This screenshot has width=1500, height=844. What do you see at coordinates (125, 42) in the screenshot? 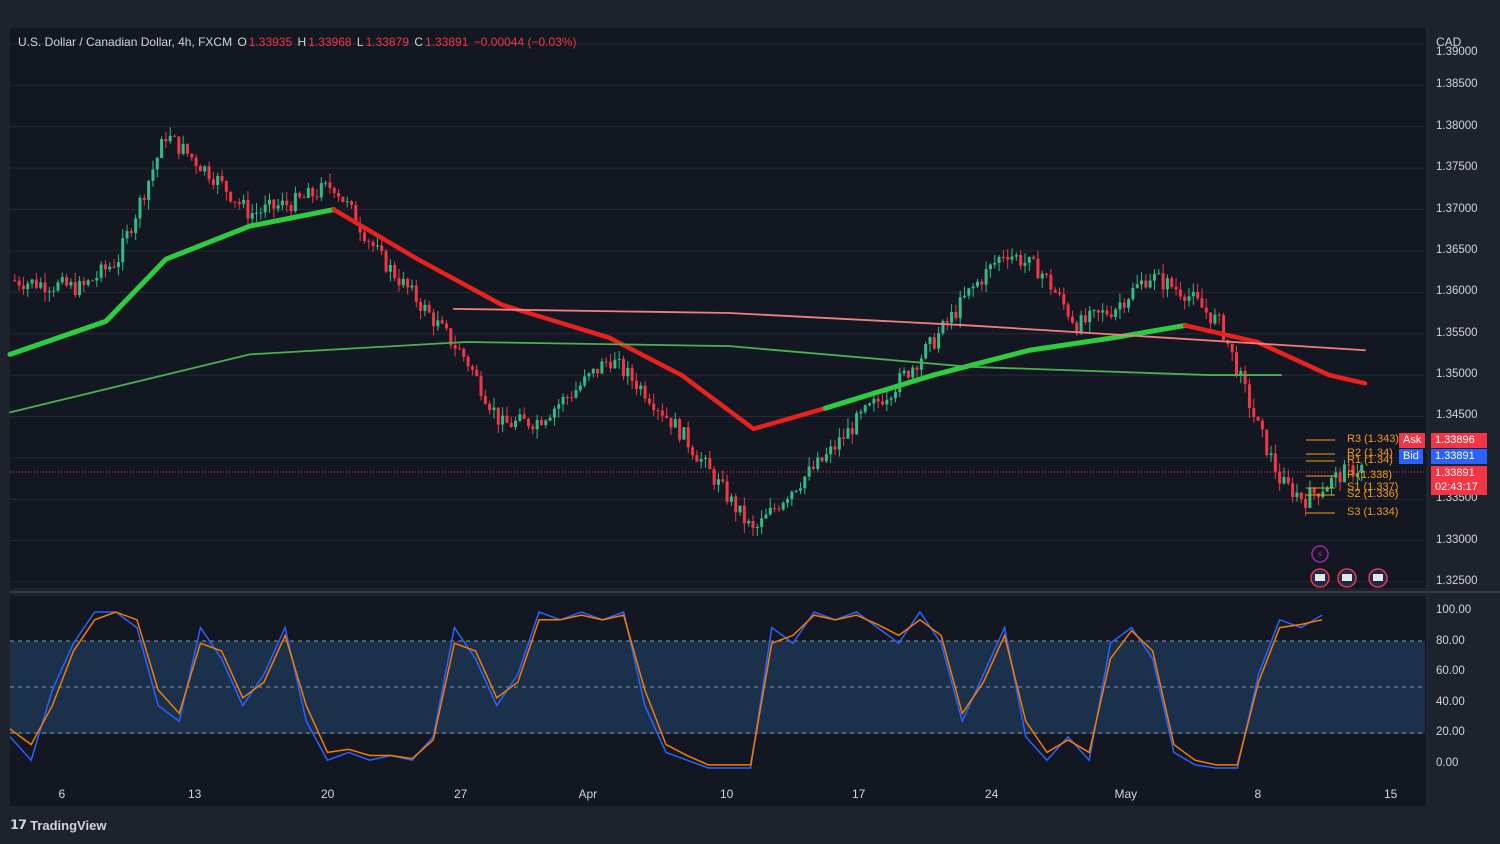
I see `symbol-title: U.S. Dollar / Canadian Dollar, 4h, FXCM` at bounding box center [125, 42].